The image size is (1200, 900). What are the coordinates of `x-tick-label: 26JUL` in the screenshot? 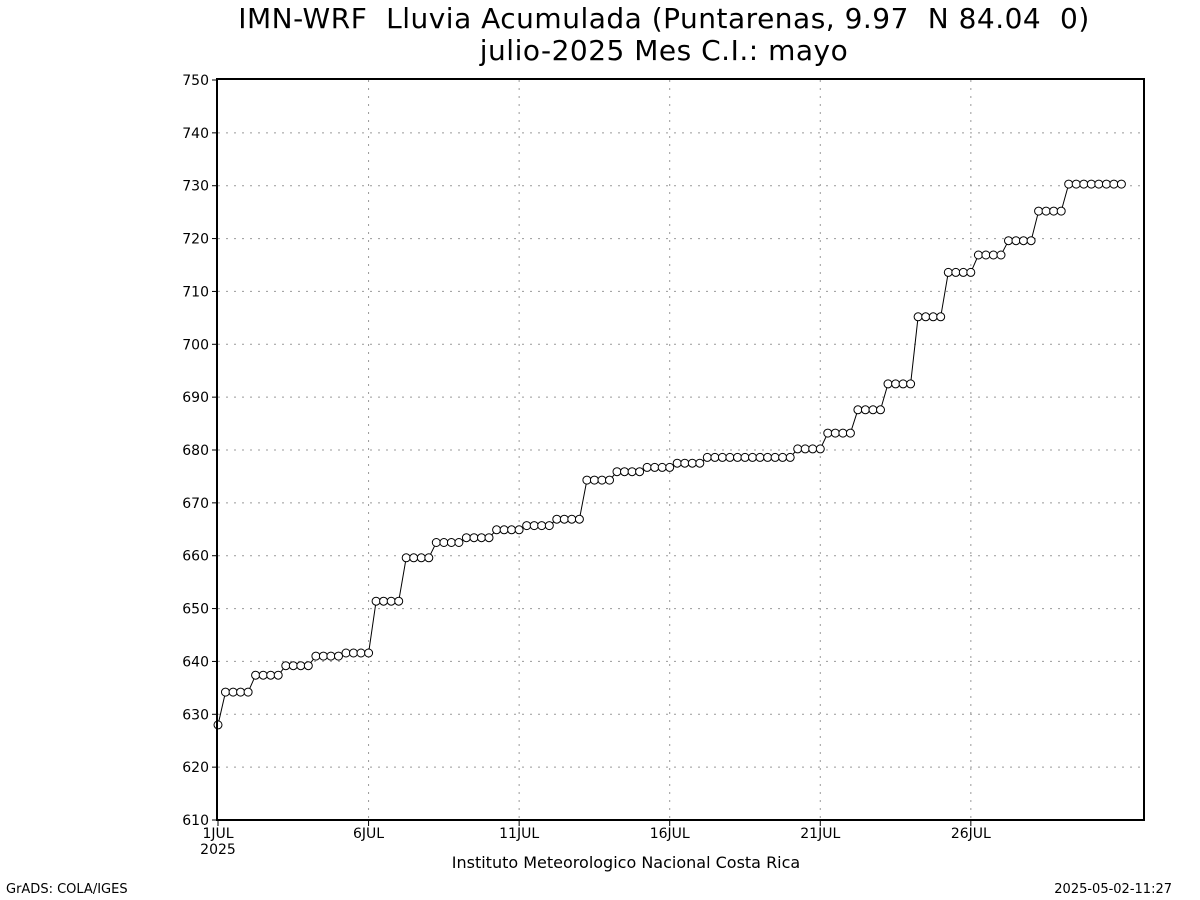 It's located at (971, 834).